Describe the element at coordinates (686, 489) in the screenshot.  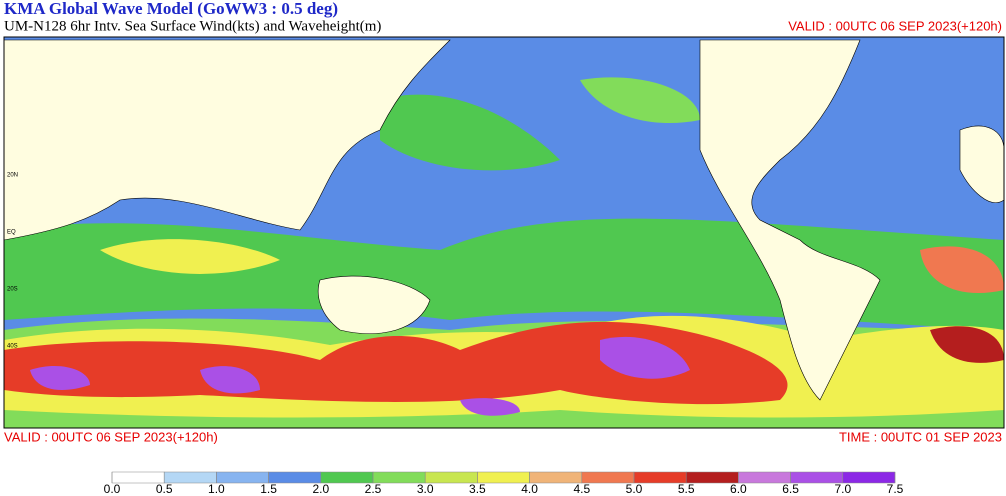
I see `legend-label: 5.5` at that location.